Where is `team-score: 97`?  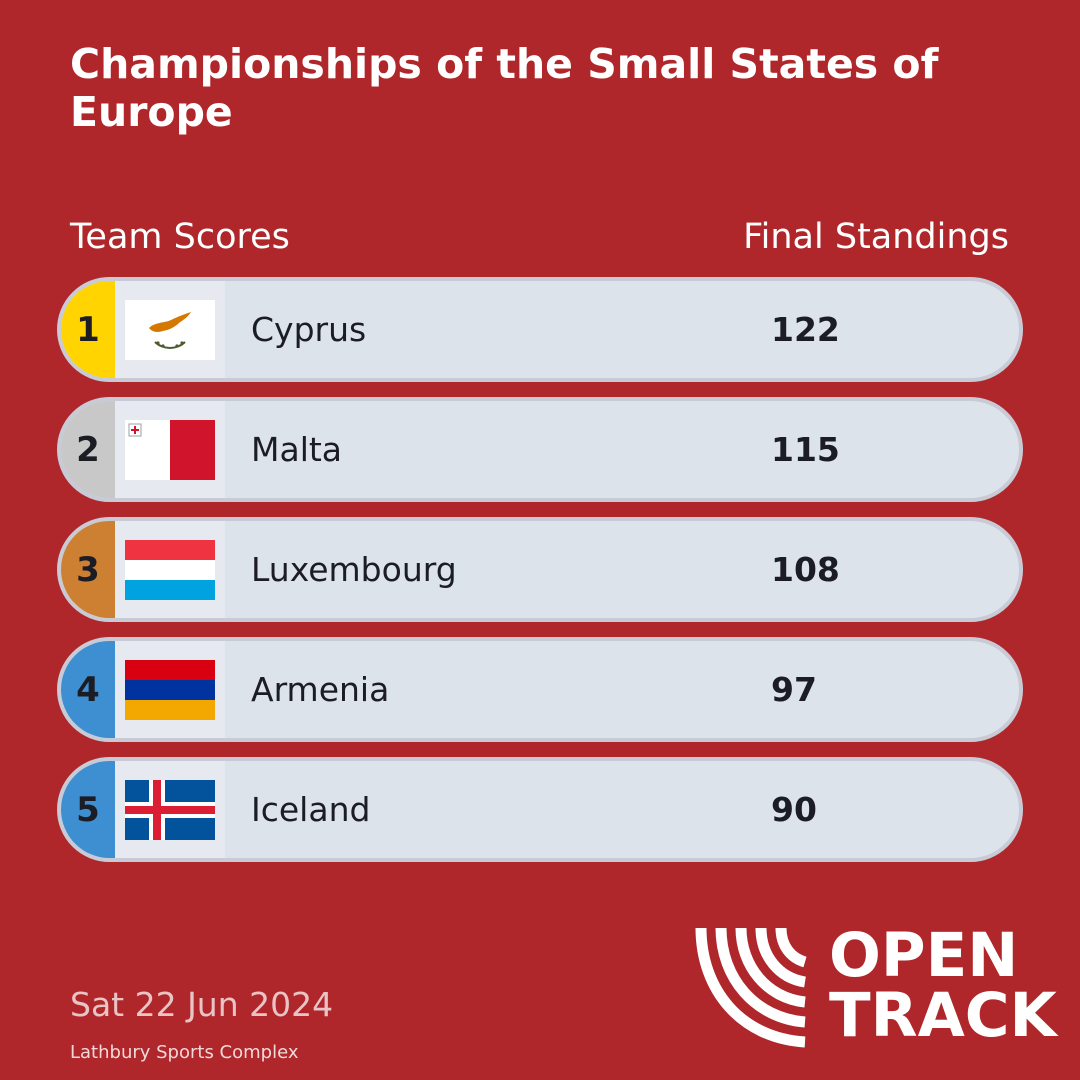
team-score: 97 is located at coordinates (794, 689).